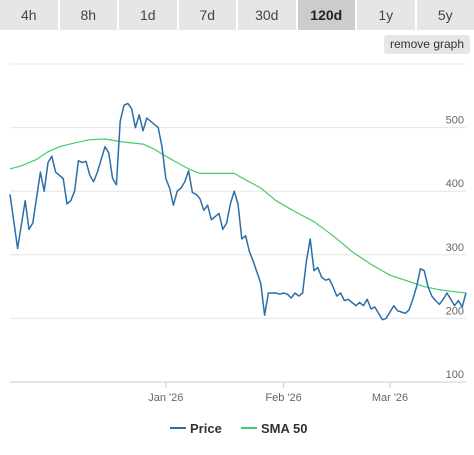 This screenshot has height=455, width=474. Describe the element at coordinates (283, 398) in the screenshot. I see `x-tick-label: Feb '26` at that location.